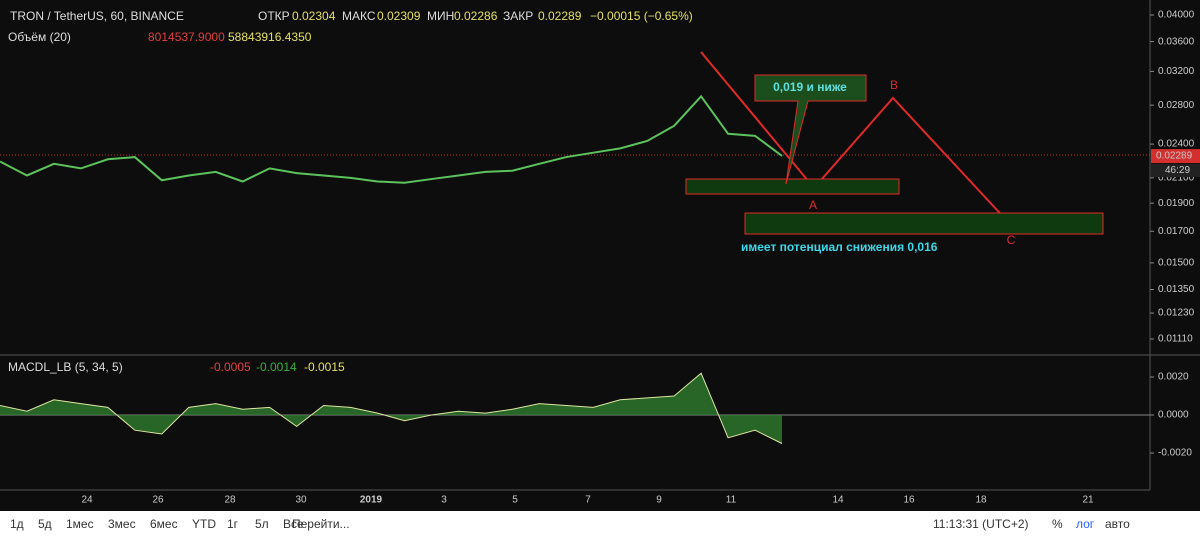  Describe the element at coordinates (894, 85) in the screenshot. I see `point-label: B` at that location.